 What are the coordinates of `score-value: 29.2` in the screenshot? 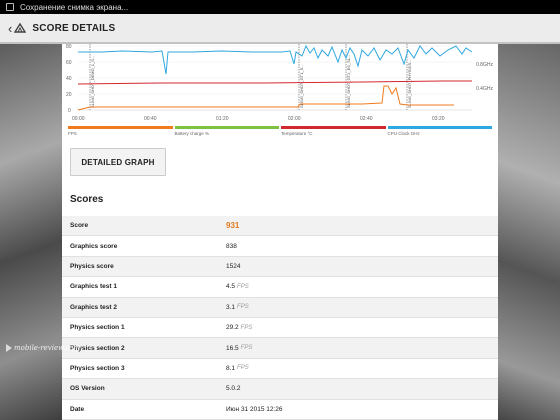 It's located at (232, 328).